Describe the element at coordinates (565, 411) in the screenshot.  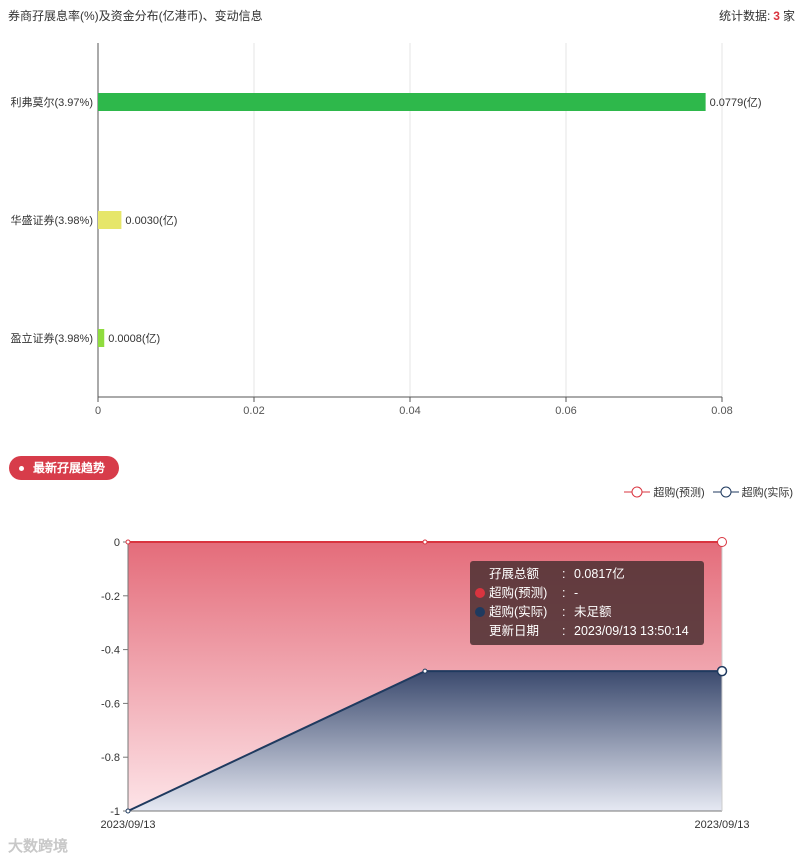
I see `x-tick-label: 0.06` at that location.